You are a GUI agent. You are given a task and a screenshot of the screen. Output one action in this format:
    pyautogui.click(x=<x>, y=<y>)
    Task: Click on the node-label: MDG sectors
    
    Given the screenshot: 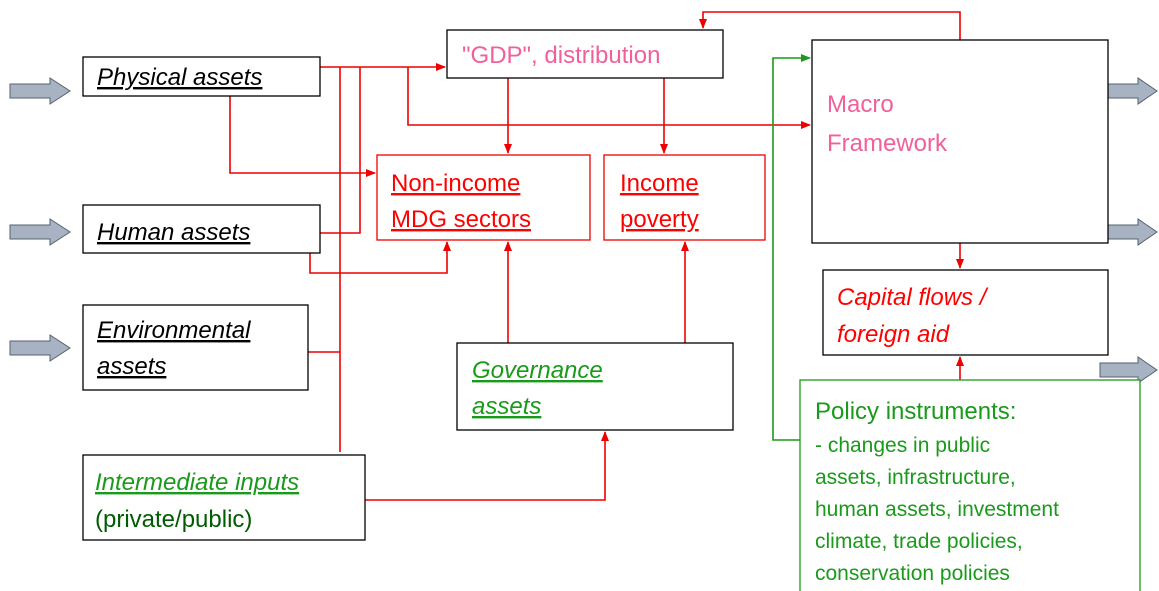 What is the action you would take?
    pyautogui.click(x=461, y=219)
    